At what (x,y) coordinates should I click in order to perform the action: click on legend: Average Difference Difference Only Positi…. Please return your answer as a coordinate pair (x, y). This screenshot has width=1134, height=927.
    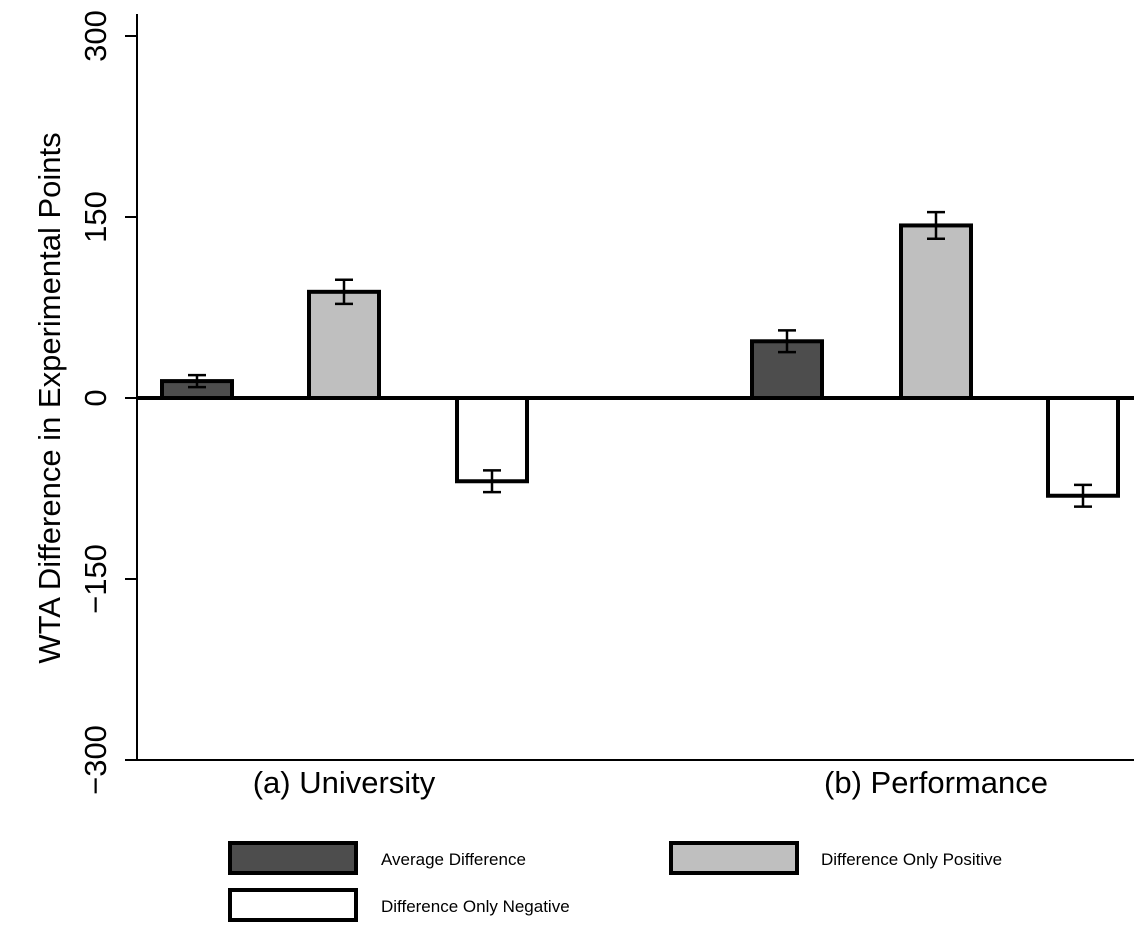
    Looking at the image, I should click on (615, 881).